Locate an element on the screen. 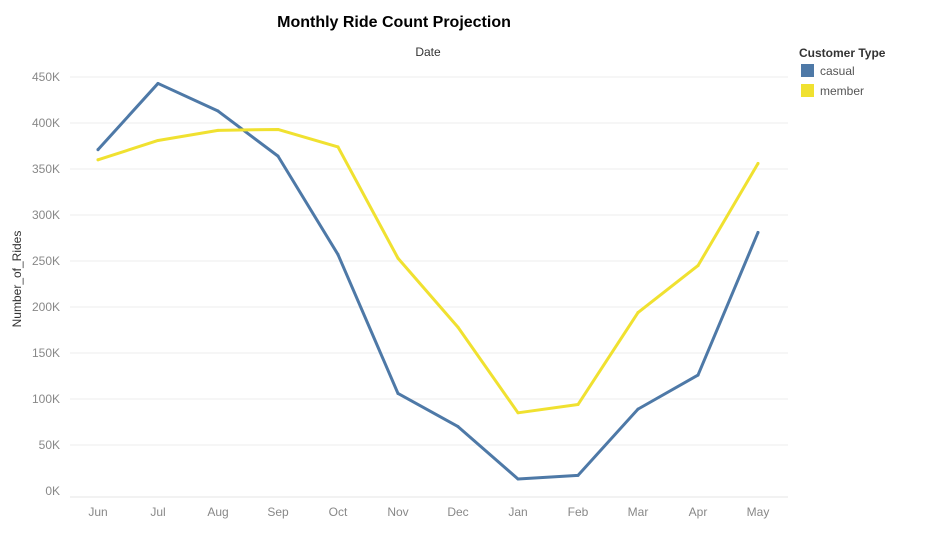  y-axis-ticks: 0K 50K 100K 150K 200K 250K 300K 350K 400K 450K is located at coordinates (46, 284).